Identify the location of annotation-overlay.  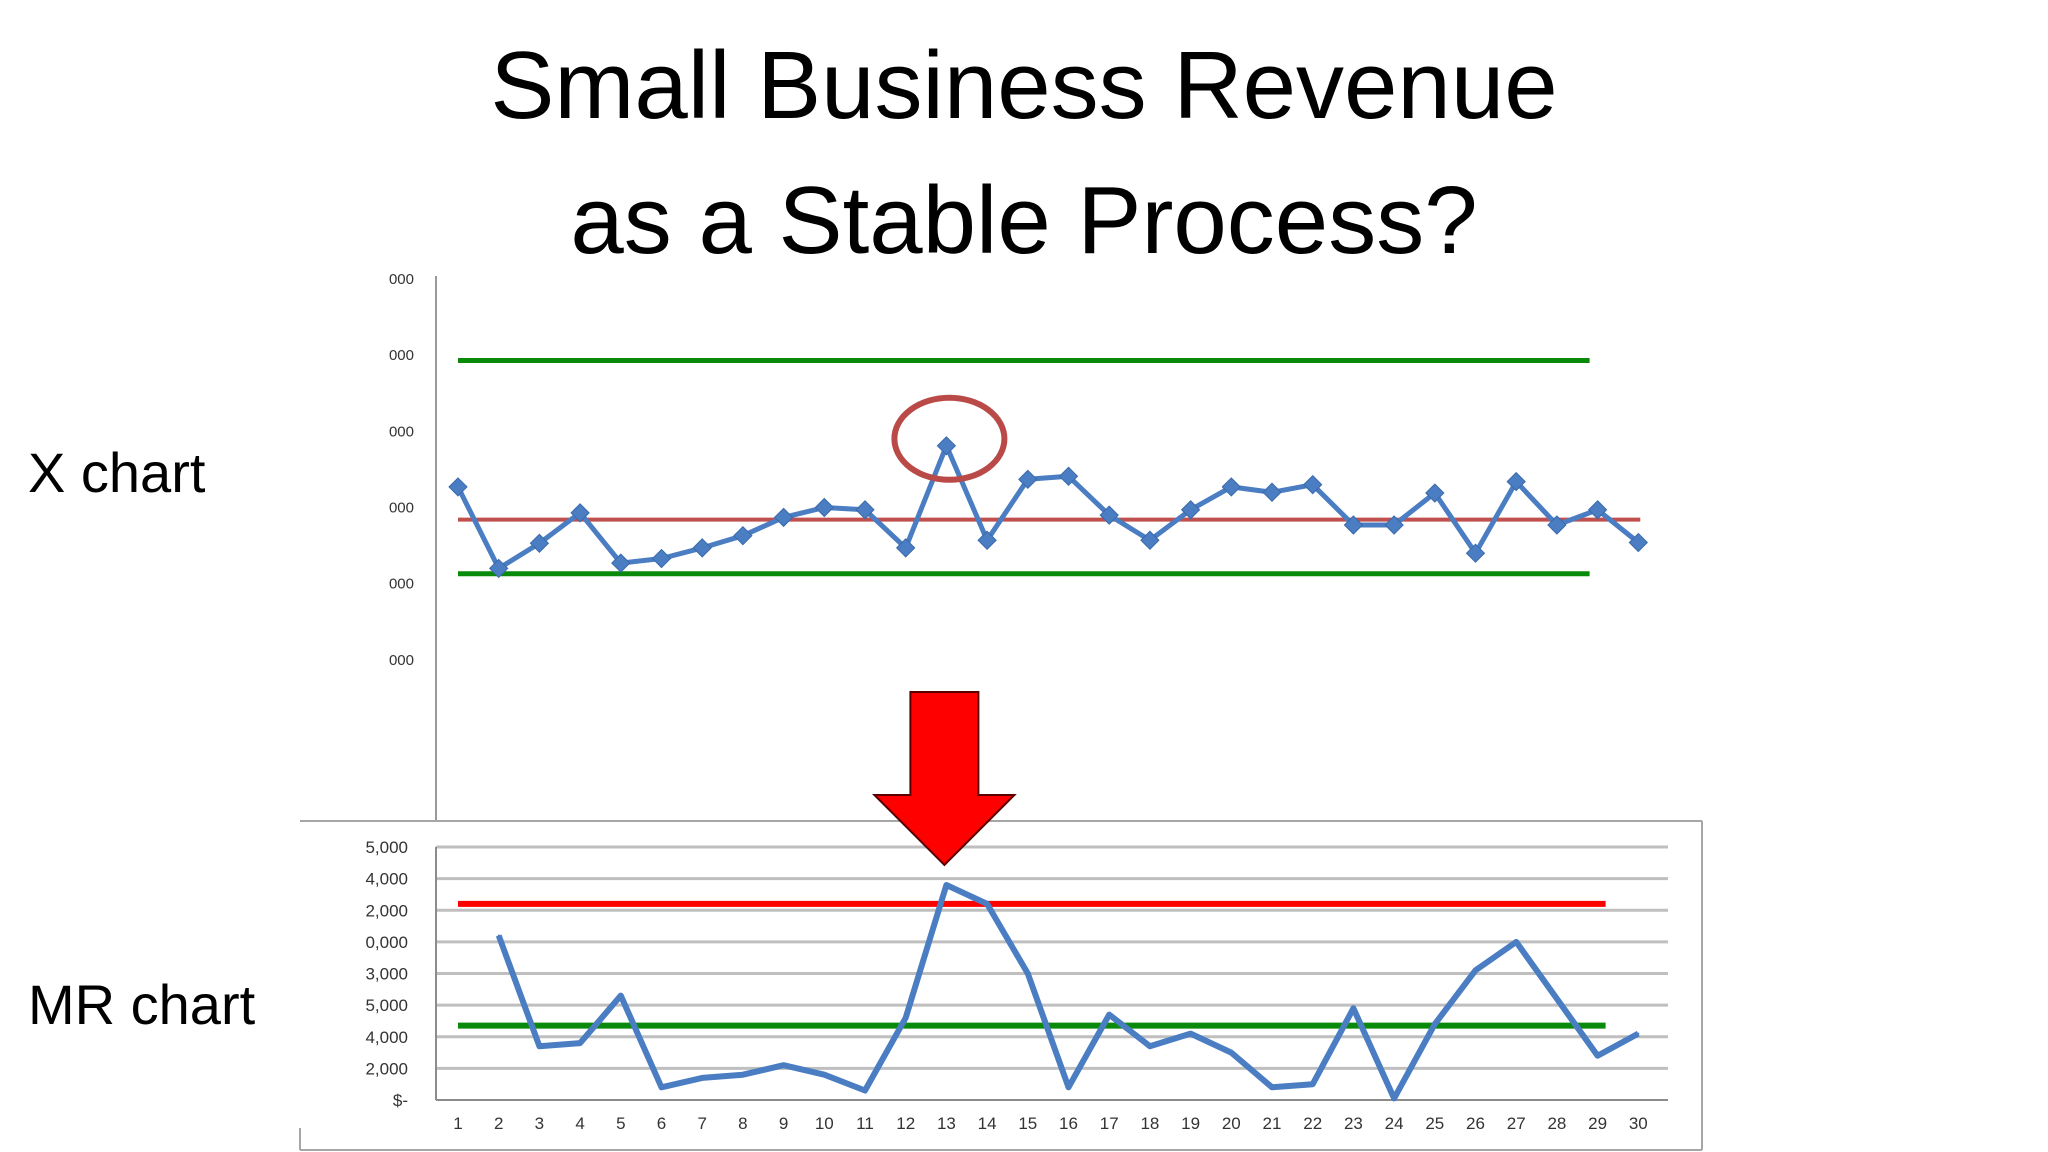
(944, 630).